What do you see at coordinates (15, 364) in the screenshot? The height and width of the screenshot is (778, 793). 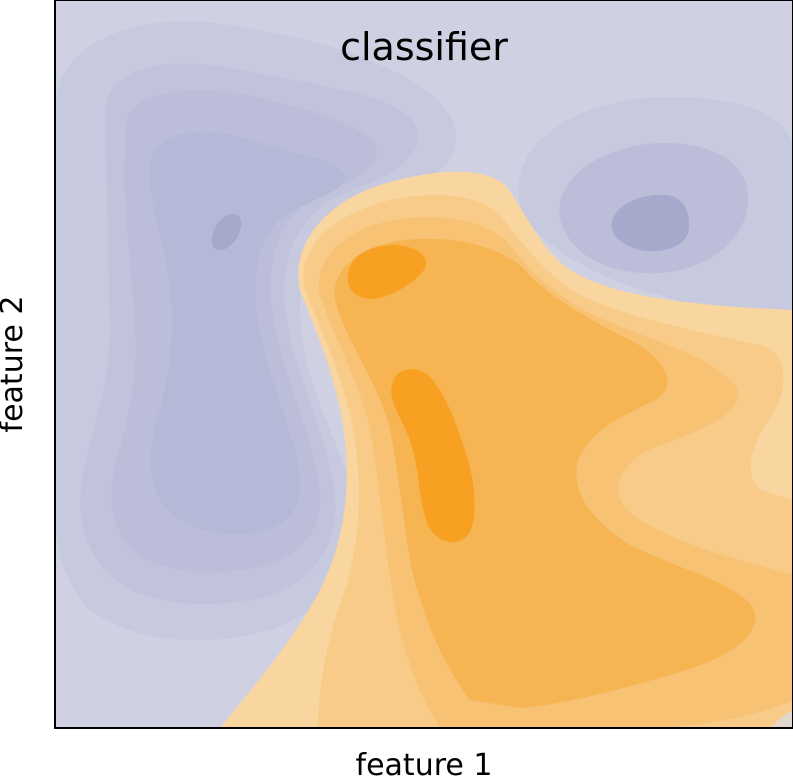 I see `y-axis-label: feature 2` at bounding box center [15, 364].